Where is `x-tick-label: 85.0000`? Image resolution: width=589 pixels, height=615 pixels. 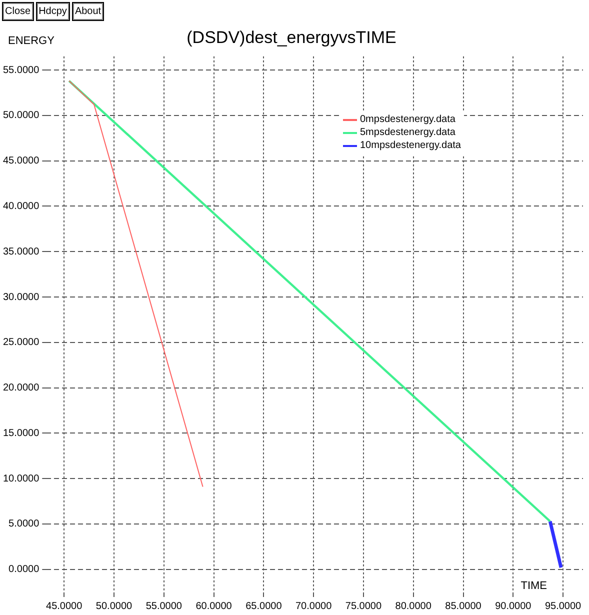 x-tick-label: 85.0000 is located at coordinates (463, 606).